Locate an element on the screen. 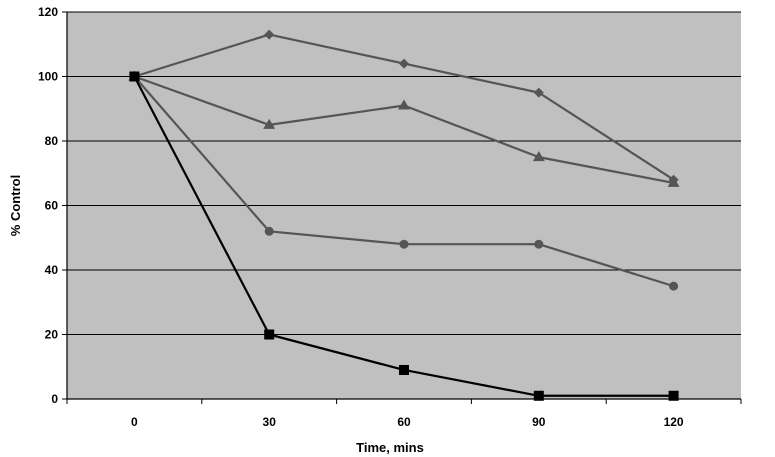 The height and width of the screenshot is (457, 775). y-tick-label: 20 is located at coordinates (52, 335).